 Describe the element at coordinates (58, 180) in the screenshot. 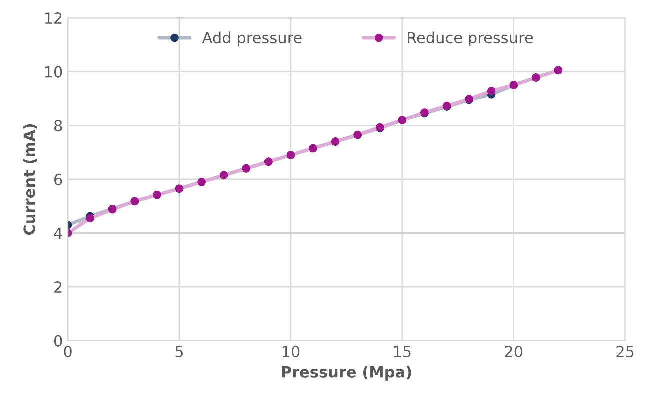

I see `y-tick-label: 6` at that location.